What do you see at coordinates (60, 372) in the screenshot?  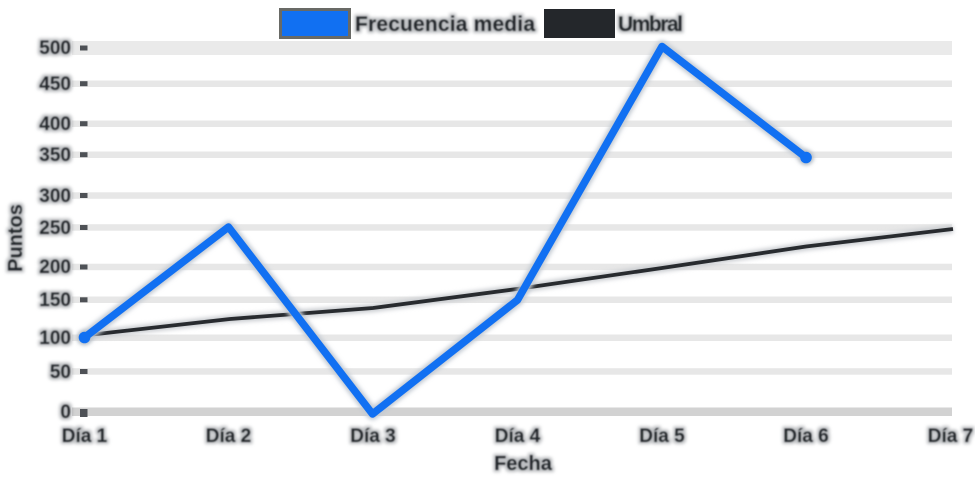 I see `svg-text: 50` at bounding box center [60, 372].